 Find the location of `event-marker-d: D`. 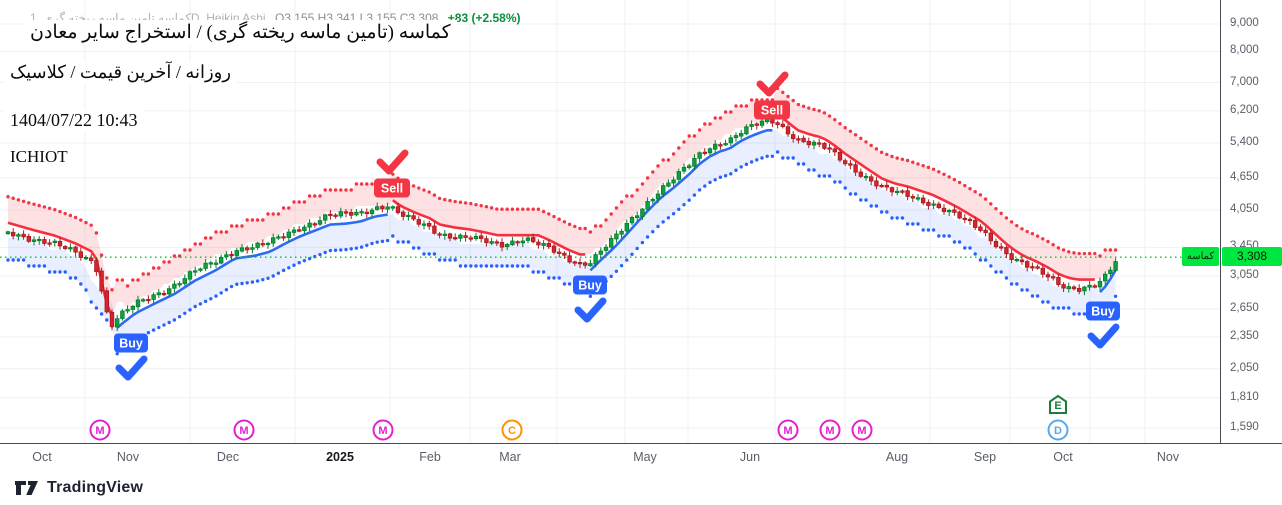

event-marker-d: D is located at coordinates (1058, 430).